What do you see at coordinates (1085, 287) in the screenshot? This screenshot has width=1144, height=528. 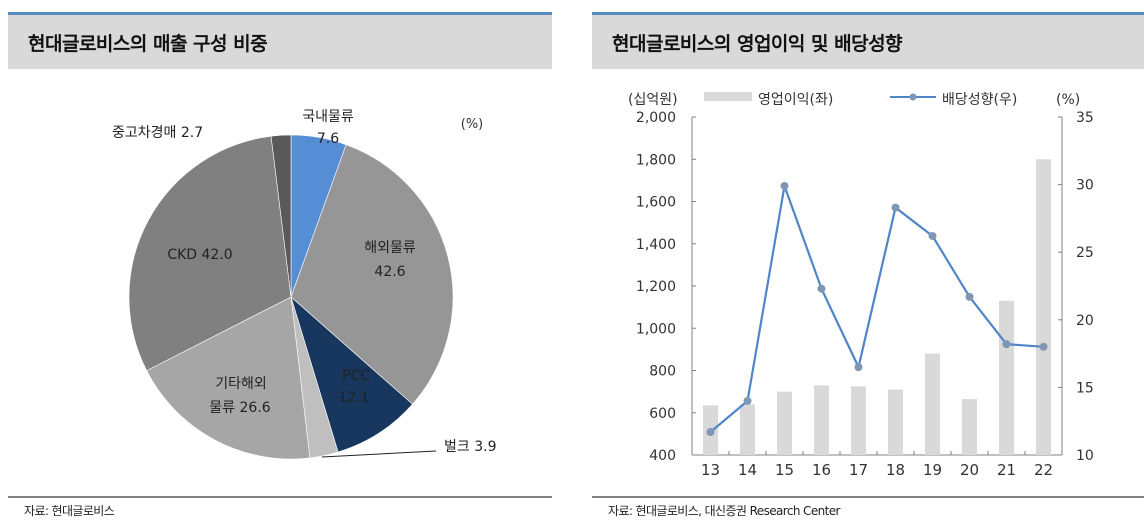 I see `right-tick-labels: 10 15 20 25 30 35` at bounding box center [1085, 287].